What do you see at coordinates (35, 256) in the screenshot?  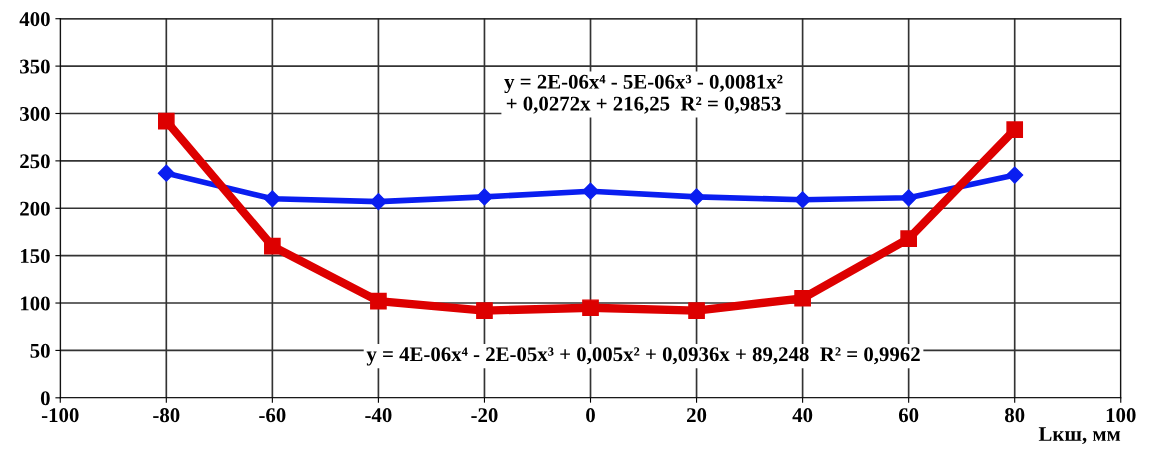 I see `y-tick-label: 150` at bounding box center [35, 256].